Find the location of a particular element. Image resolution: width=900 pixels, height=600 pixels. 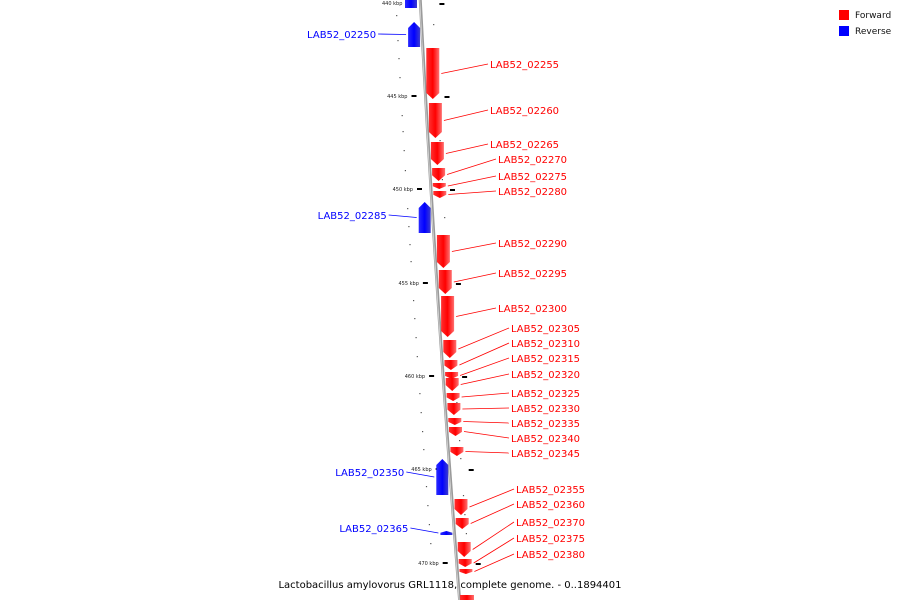

gene-label-lab52_02270: LAB52_02270 is located at coordinates (532, 160).